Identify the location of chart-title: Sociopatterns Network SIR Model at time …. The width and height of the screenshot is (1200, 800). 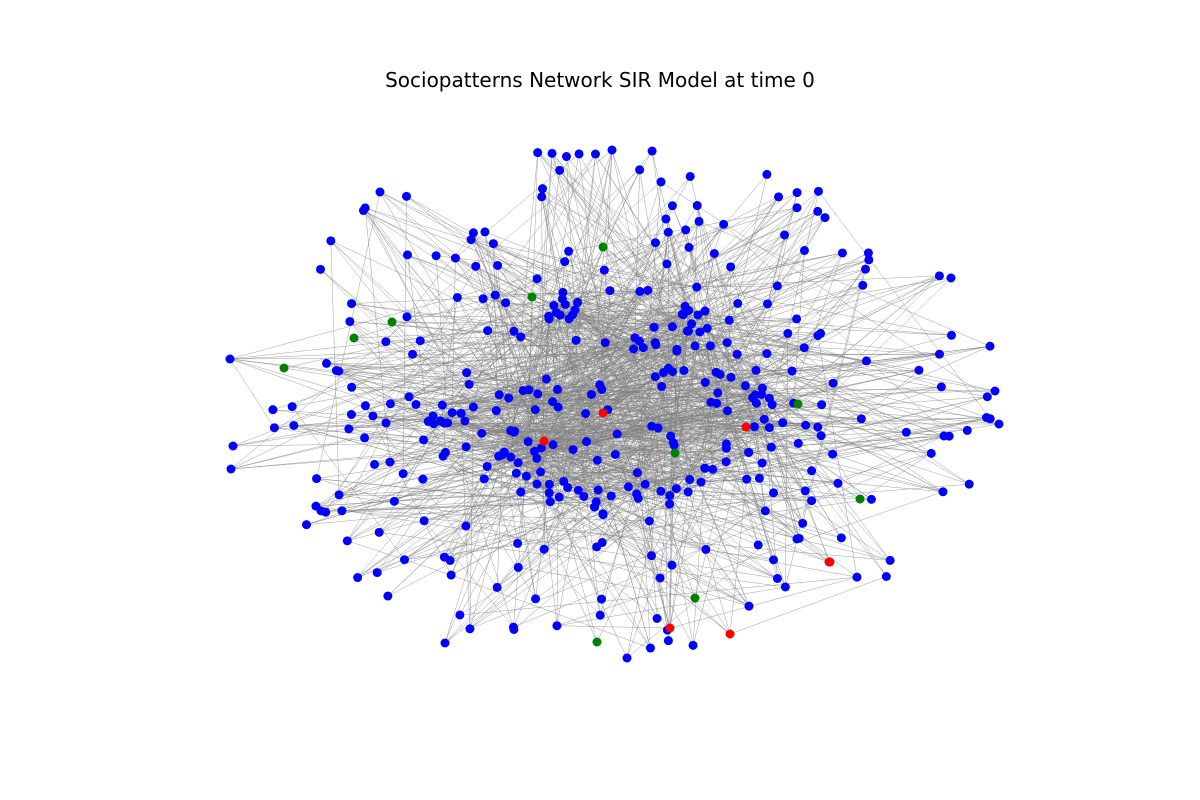
(600, 80).